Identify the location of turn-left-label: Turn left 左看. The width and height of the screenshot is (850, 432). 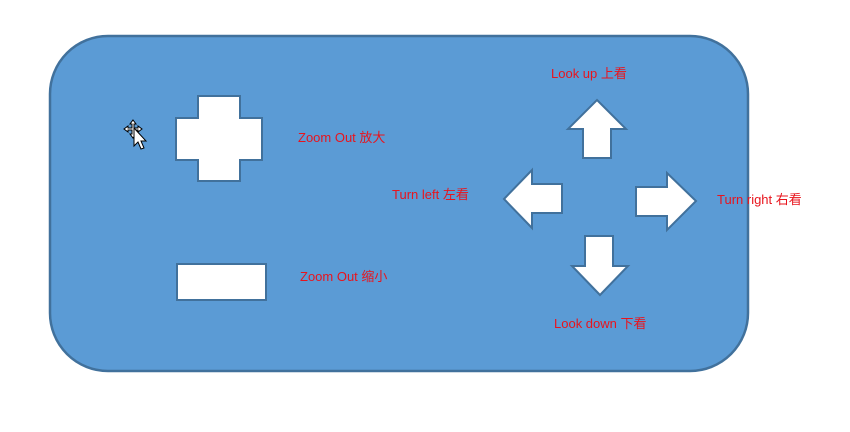
(430, 194).